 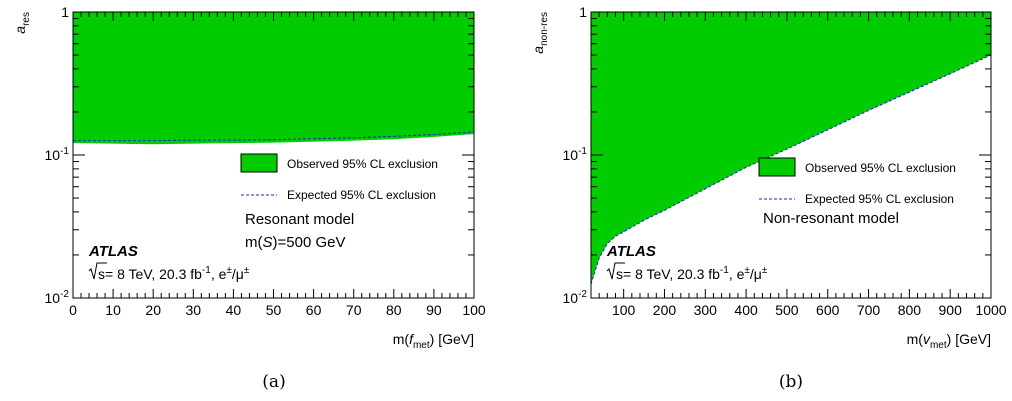 What do you see at coordinates (433, 341) in the screenshot?
I see `x-axis-title: m(fmet) [GeV]` at bounding box center [433, 341].